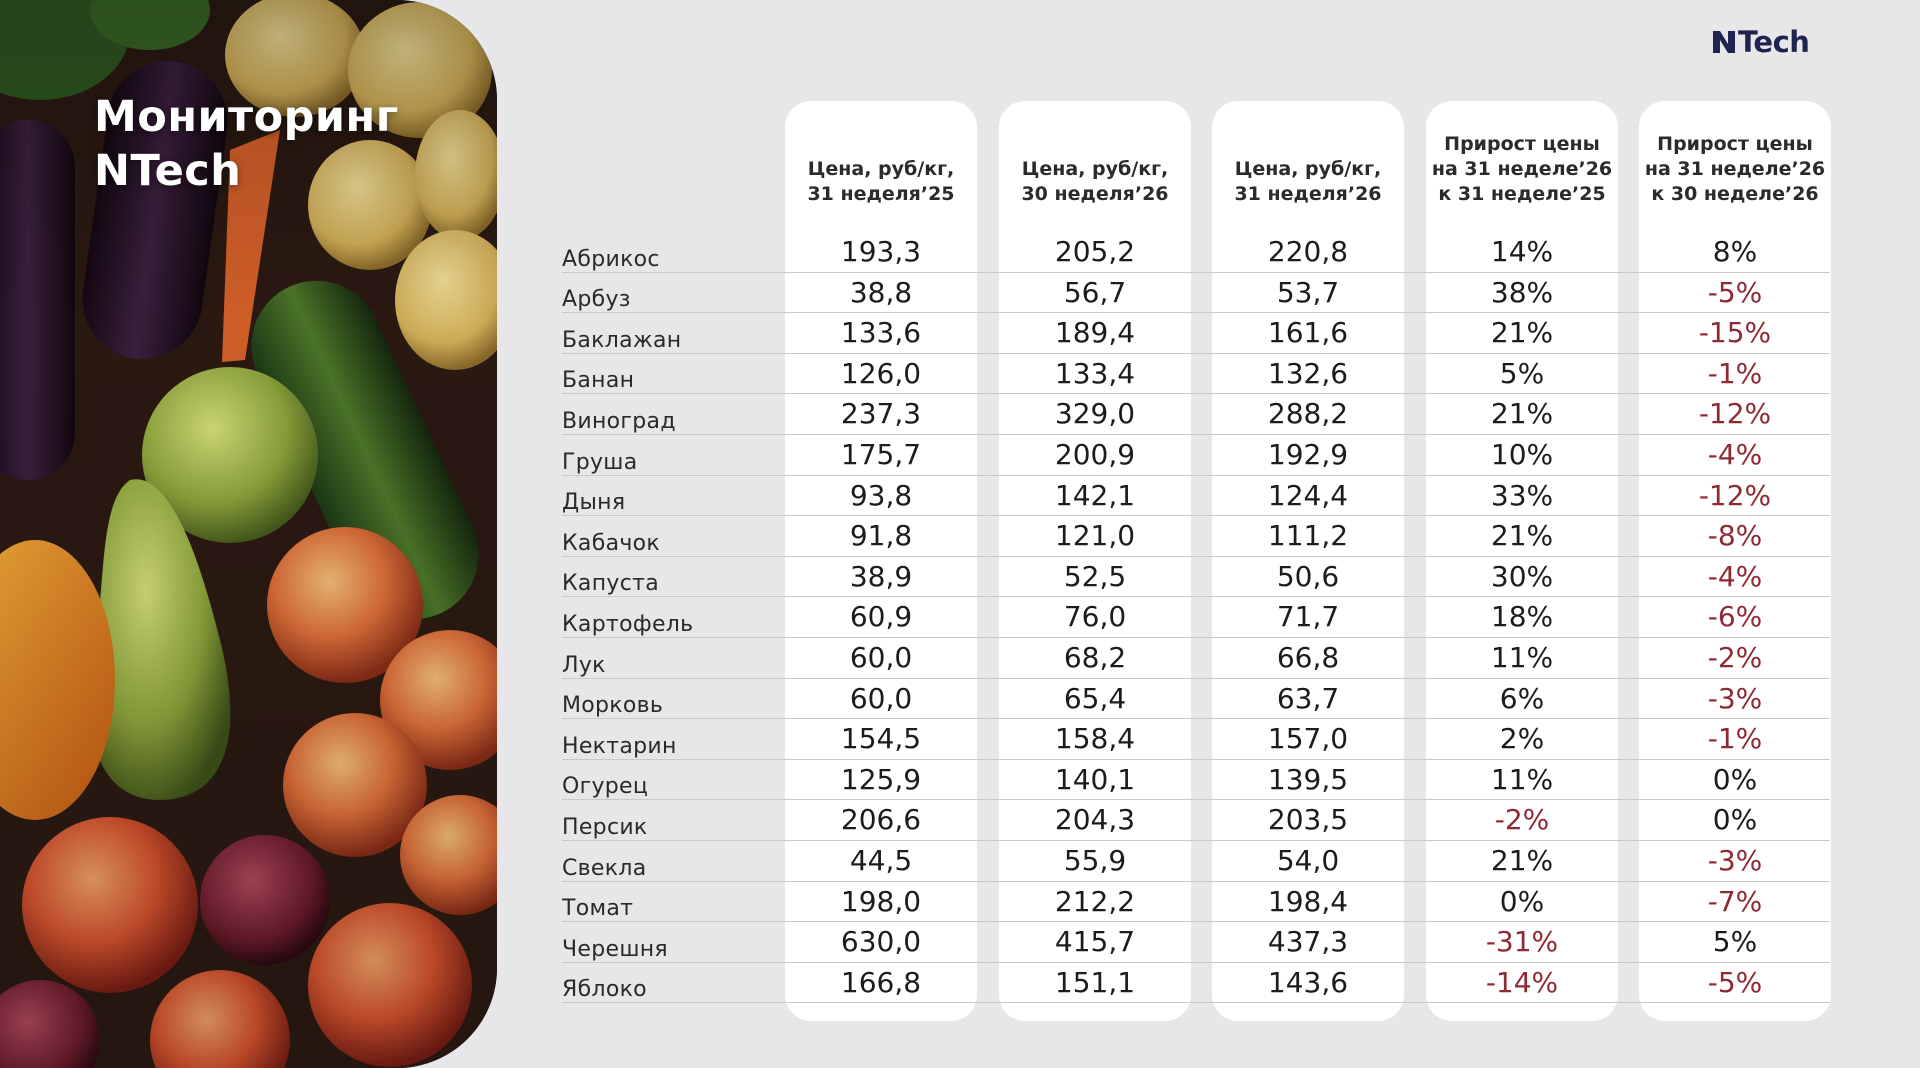  What do you see at coordinates (1196, 374) in the screenshot?
I see `table-row: Банан 126,0 133,4 132,6 5% -1%` at bounding box center [1196, 374].